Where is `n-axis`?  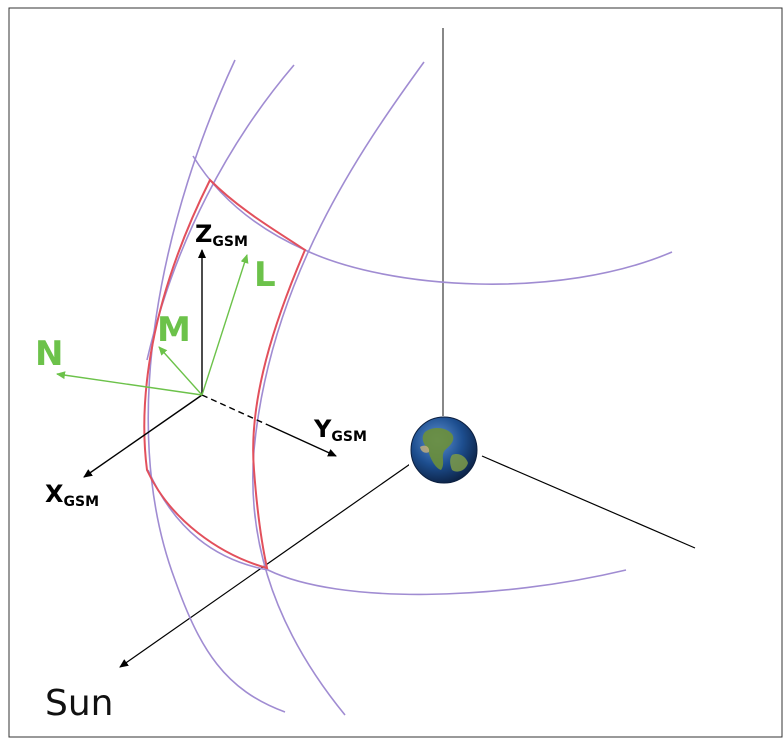
n-axis is located at coordinates (129, 383).